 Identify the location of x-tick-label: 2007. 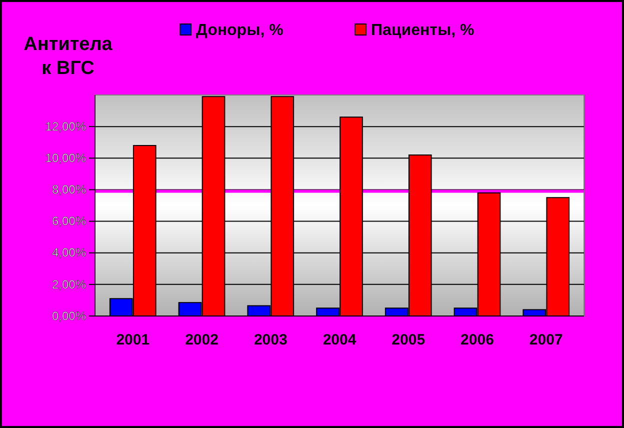
(546, 340).